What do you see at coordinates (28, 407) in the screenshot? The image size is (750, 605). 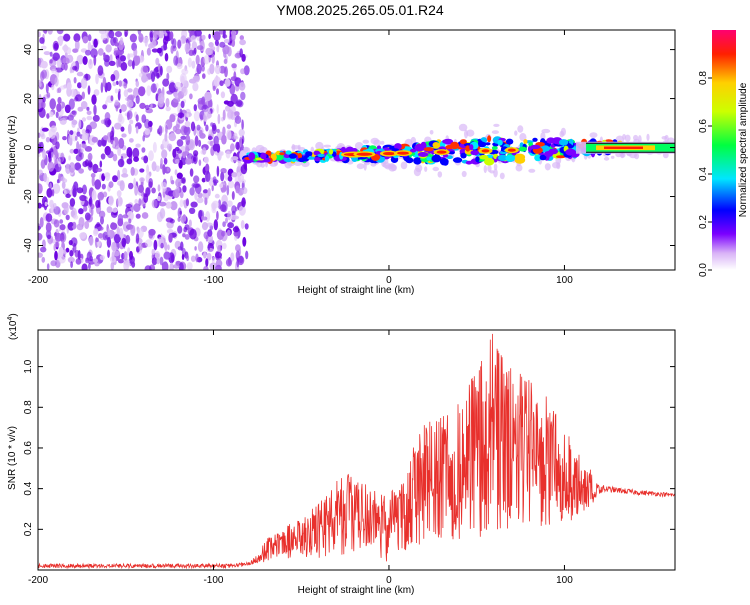 I see `y-tick-label: 0.8` at bounding box center [28, 407].